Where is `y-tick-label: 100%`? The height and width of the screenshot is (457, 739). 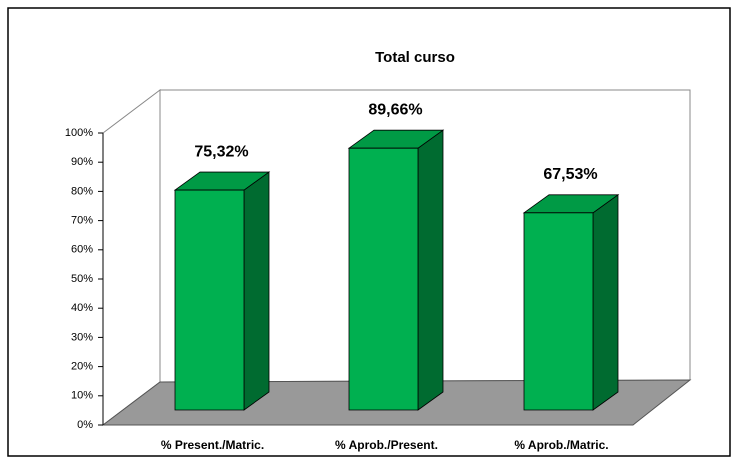 y-tick-label: 100% is located at coordinates (79, 133).